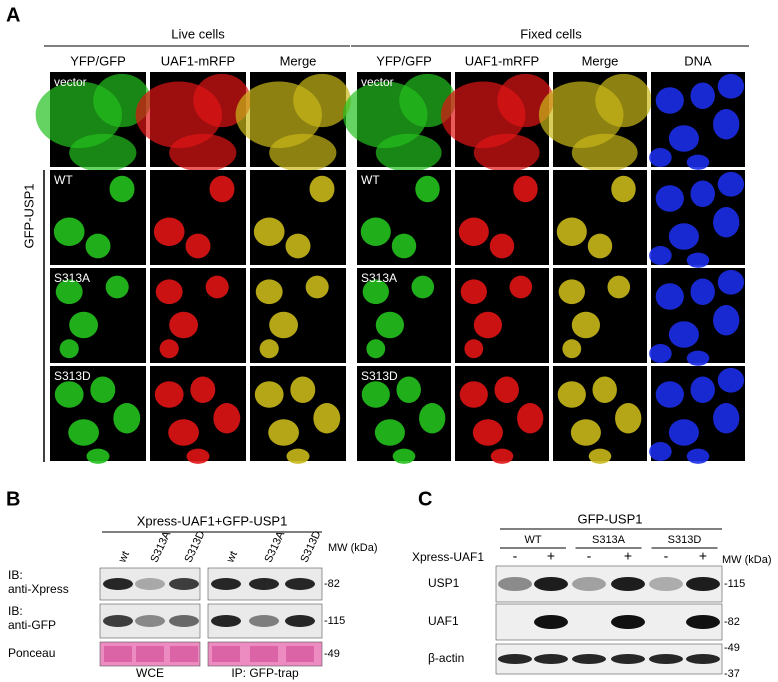 This screenshot has width=778, height=682. Describe the element at coordinates (685, 540) in the screenshot. I see `group-label: S313D` at that location.